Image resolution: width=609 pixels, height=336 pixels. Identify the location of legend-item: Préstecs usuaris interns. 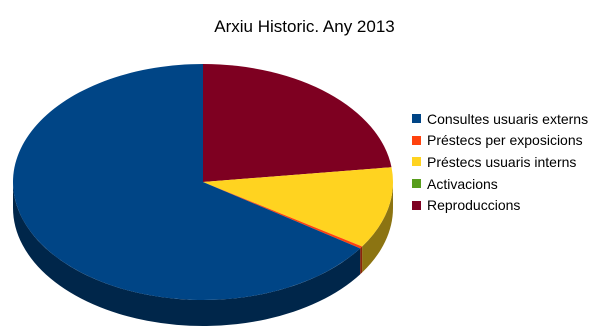
(500, 162).